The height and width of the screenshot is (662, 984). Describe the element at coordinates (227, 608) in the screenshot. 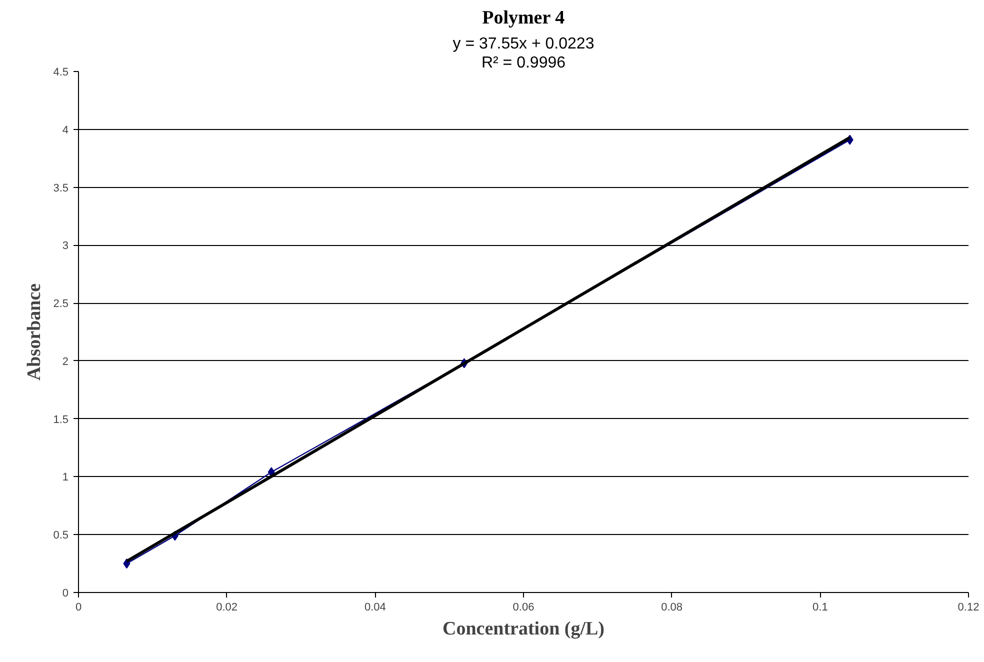

I see `x-tick-label: 0.02` at that location.